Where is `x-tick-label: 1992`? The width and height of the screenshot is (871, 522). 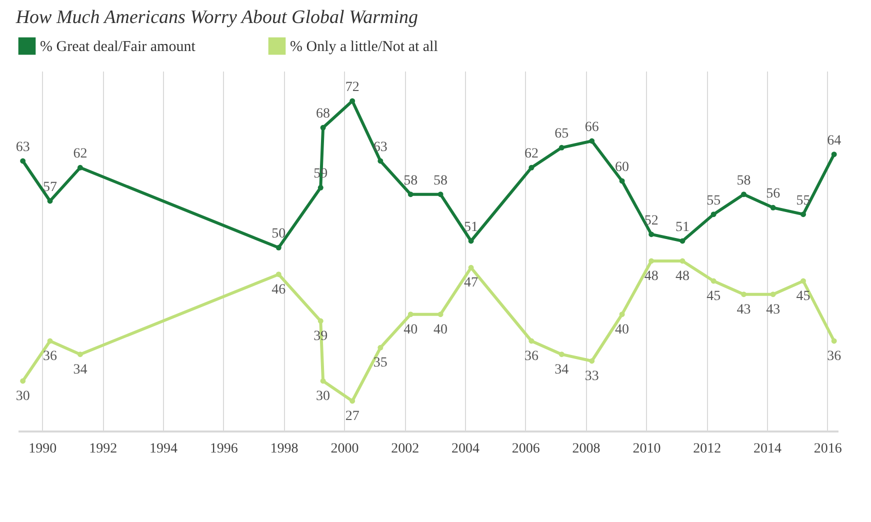
x-tick-label: 1992 is located at coordinates (103, 449).